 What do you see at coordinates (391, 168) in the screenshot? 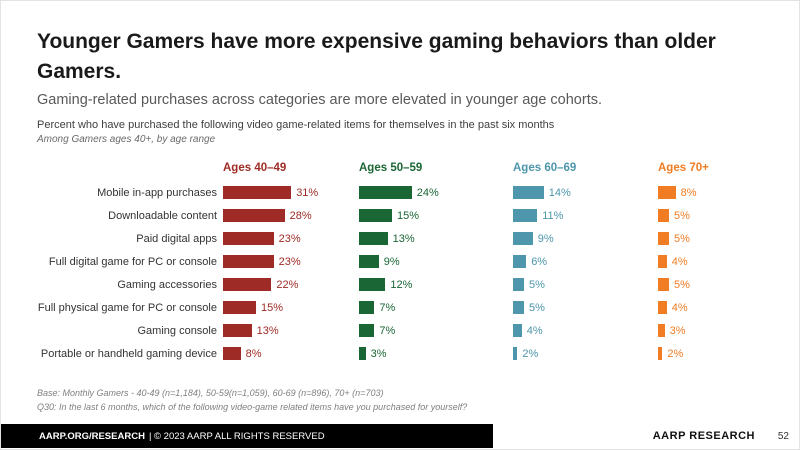
I see `series-header: Ages 50–59` at bounding box center [391, 168].